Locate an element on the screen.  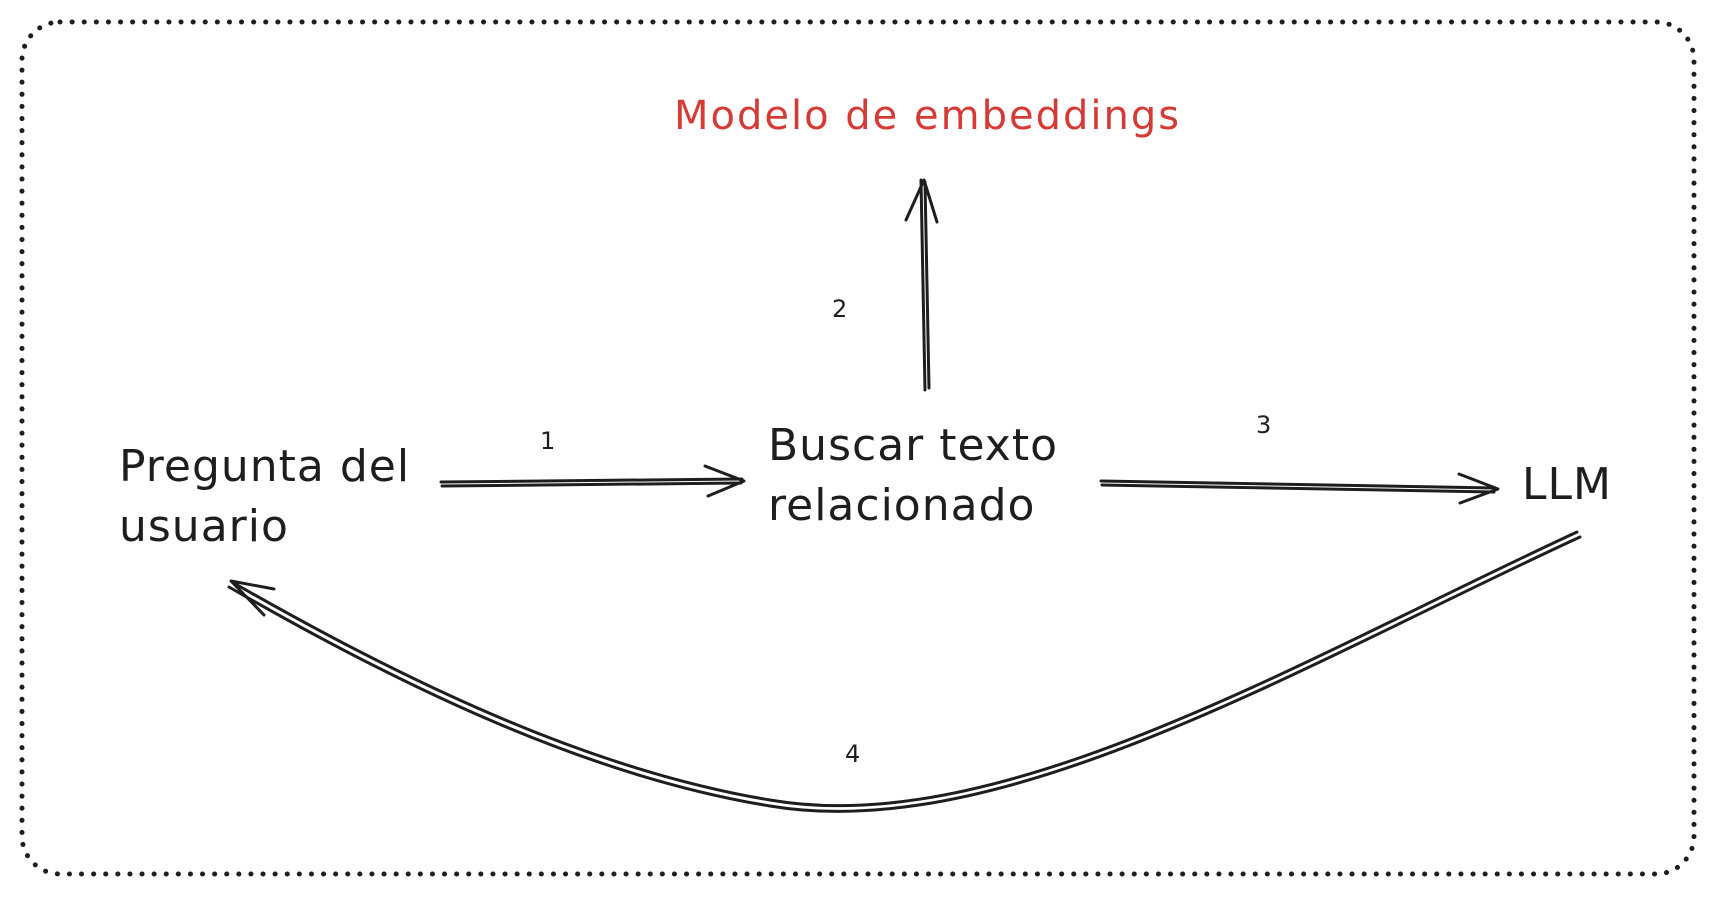
step-label-4: 4 is located at coordinates (853, 754).